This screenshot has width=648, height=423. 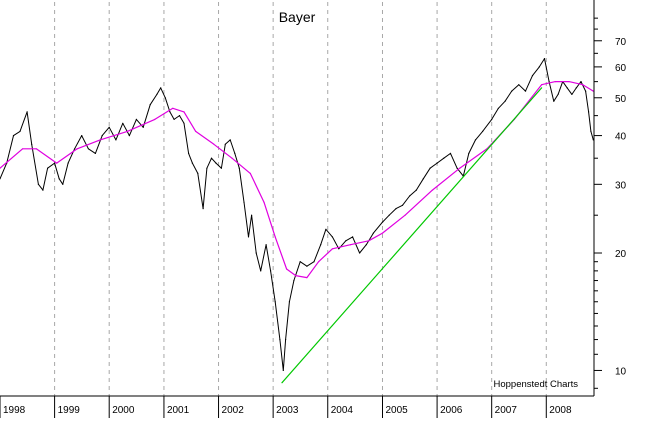 What do you see at coordinates (233, 410) in the screenshot?
I see `x-tick-label: 2002` at bounding box center [233, 410].